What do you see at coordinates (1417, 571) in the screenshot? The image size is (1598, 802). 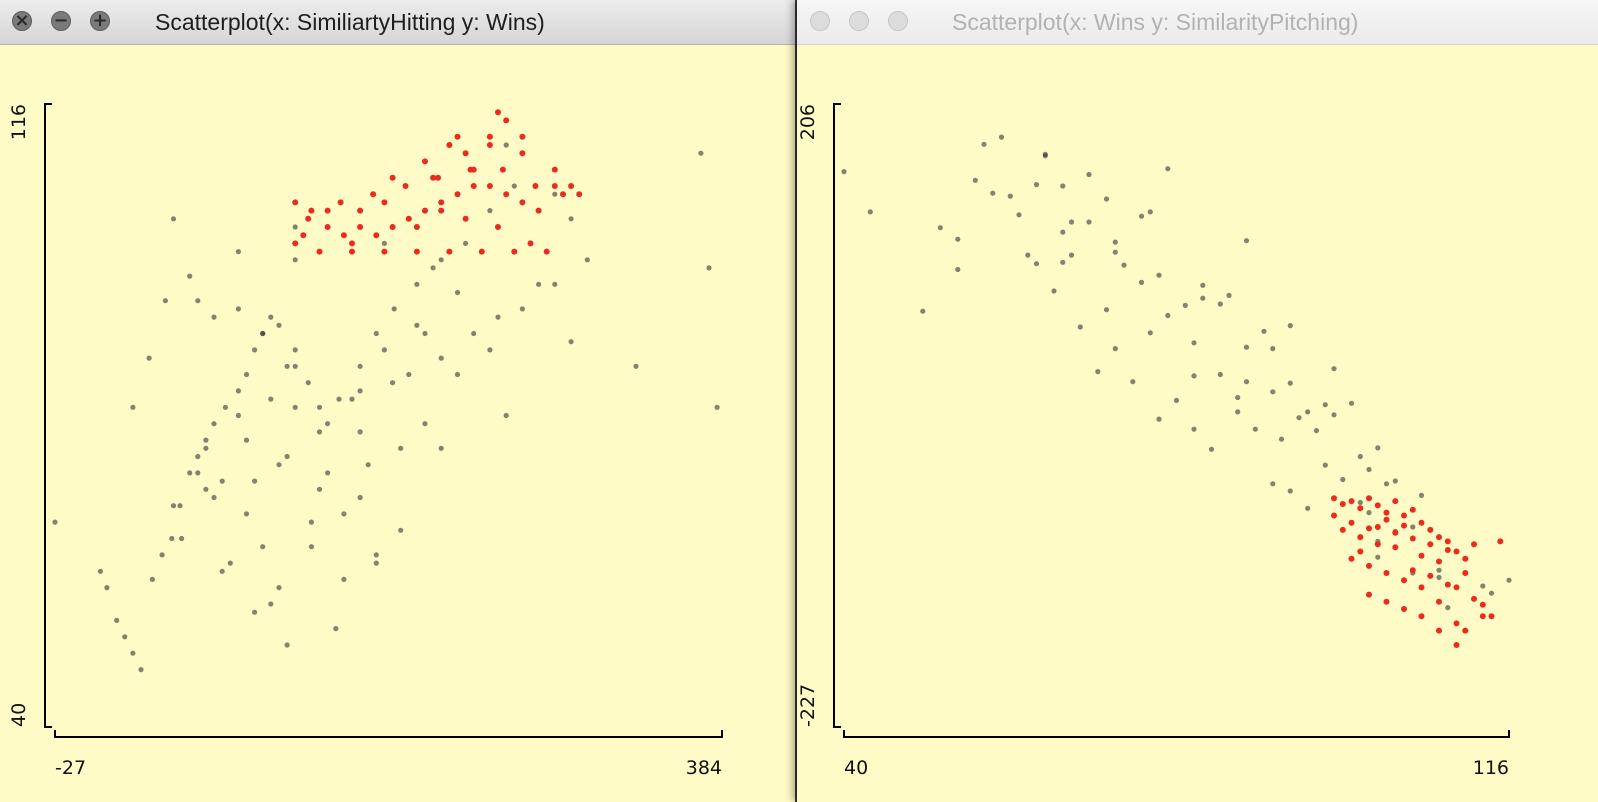 I see `points-selected` at bounding box center [1417, 571].